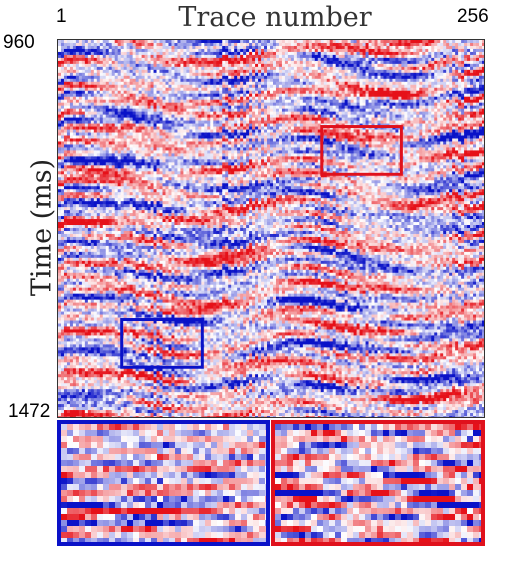  What do you see at coordinates (29, 411) in the screenshot?
I see `y-tick-end: 1472` at bounding box center [29, 411].